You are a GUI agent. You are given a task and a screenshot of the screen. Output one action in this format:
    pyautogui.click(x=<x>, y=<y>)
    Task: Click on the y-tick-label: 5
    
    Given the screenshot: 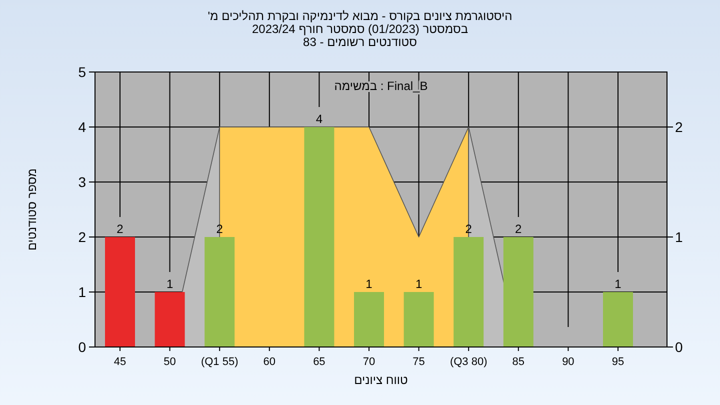 What is the action you would take?
    pyautogui.click(x=82, y=72)
    